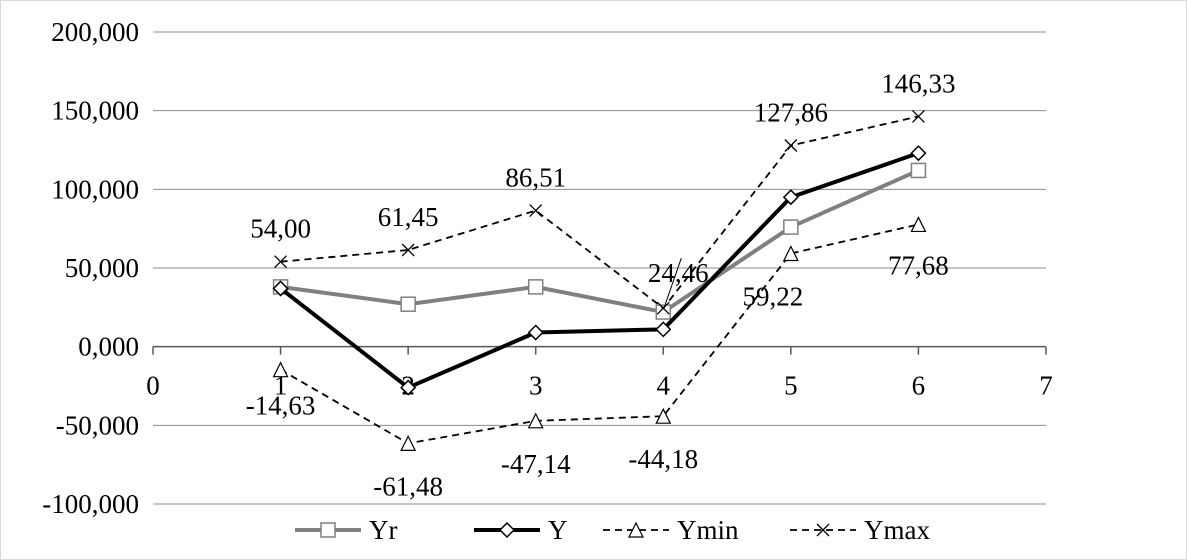 Image resolution: width=1187 pixels, height=560 pixels. Describe the element at coordinates (663, 459) in the screenshot. I see `data-label: -44,18` at that location.